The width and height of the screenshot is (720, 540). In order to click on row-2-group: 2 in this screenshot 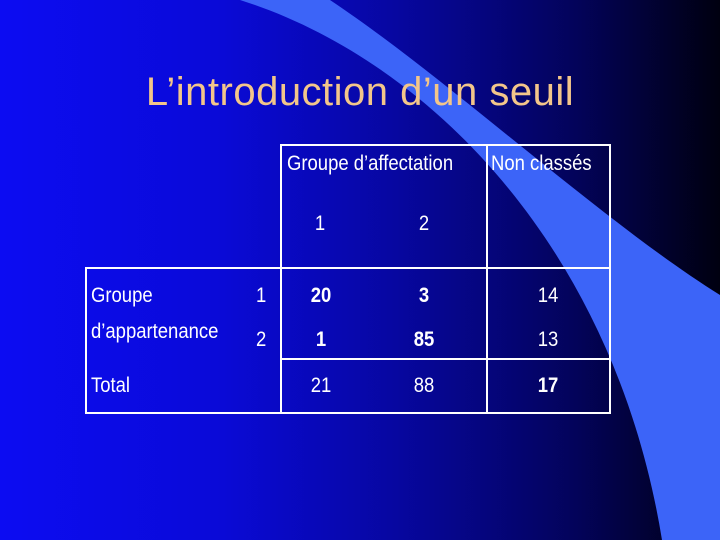, I will do `click(261, 339)`.